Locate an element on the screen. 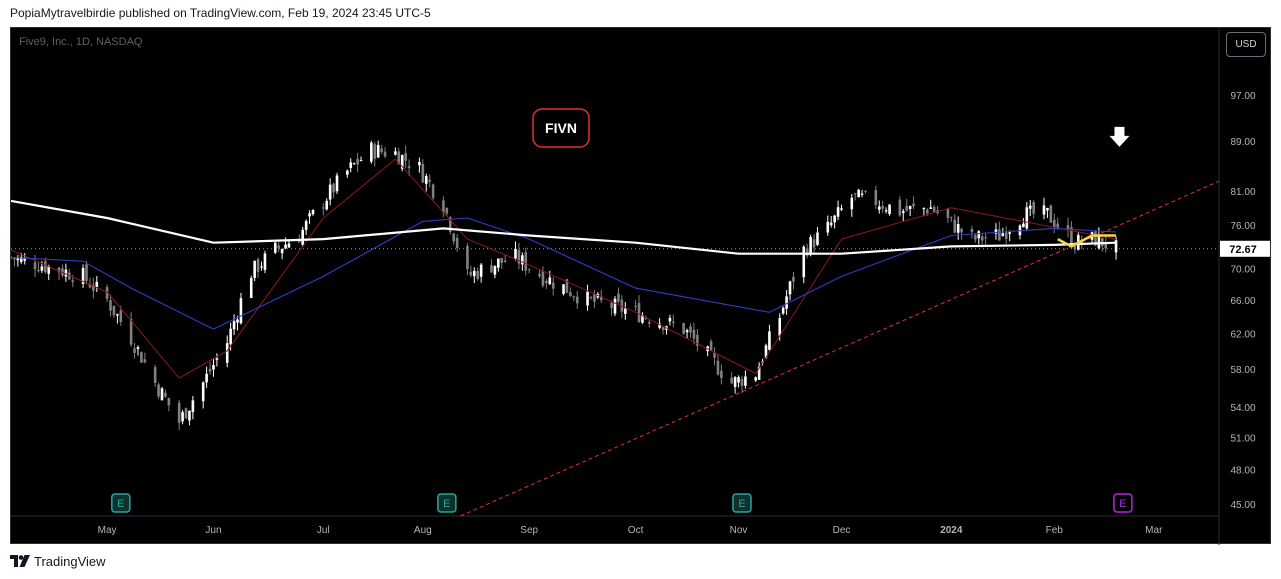  x-tick-label: Oct is located at coordinates (636, 530).